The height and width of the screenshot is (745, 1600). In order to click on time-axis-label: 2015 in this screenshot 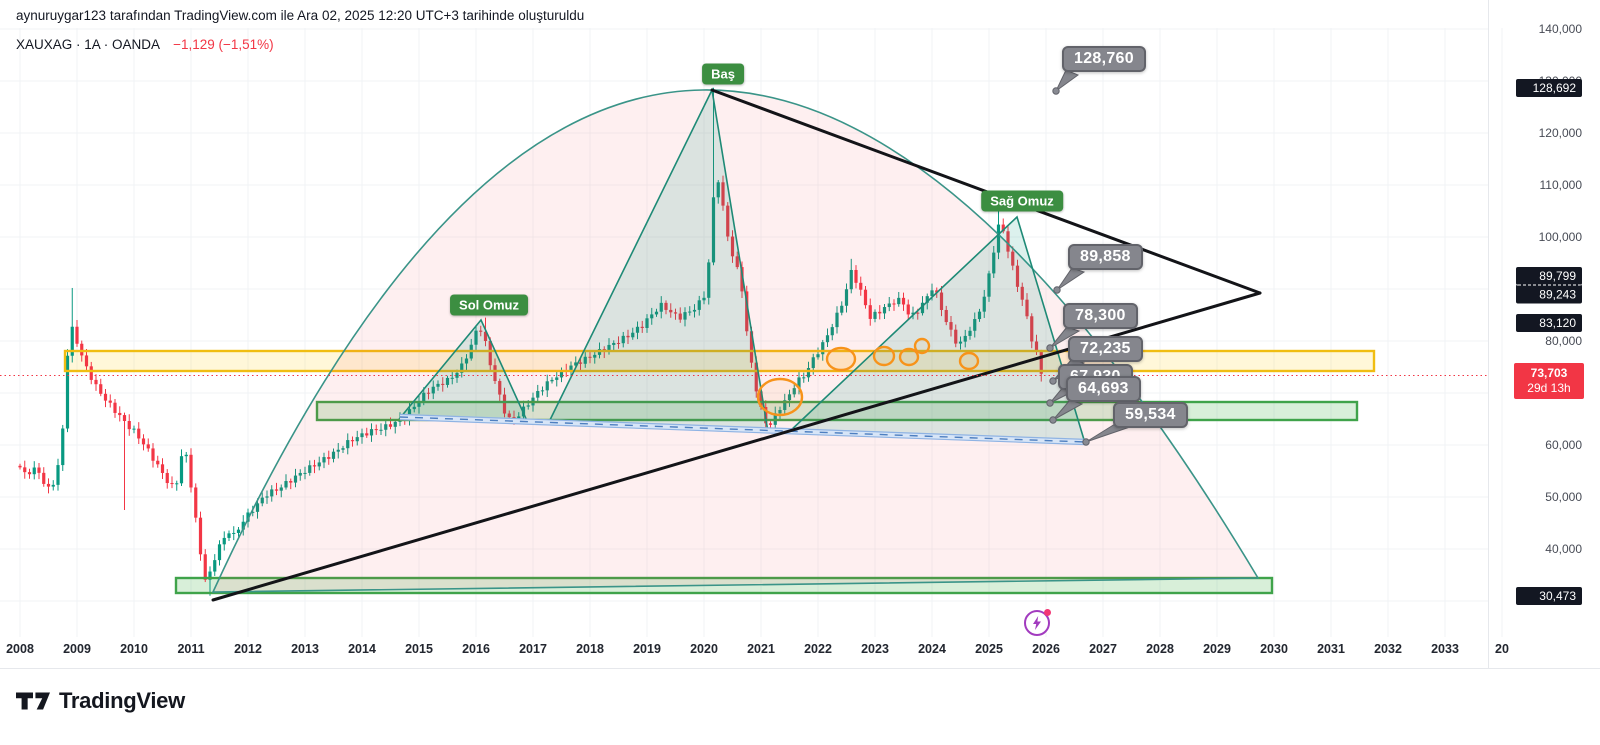, I will do `click(419, 649)`.